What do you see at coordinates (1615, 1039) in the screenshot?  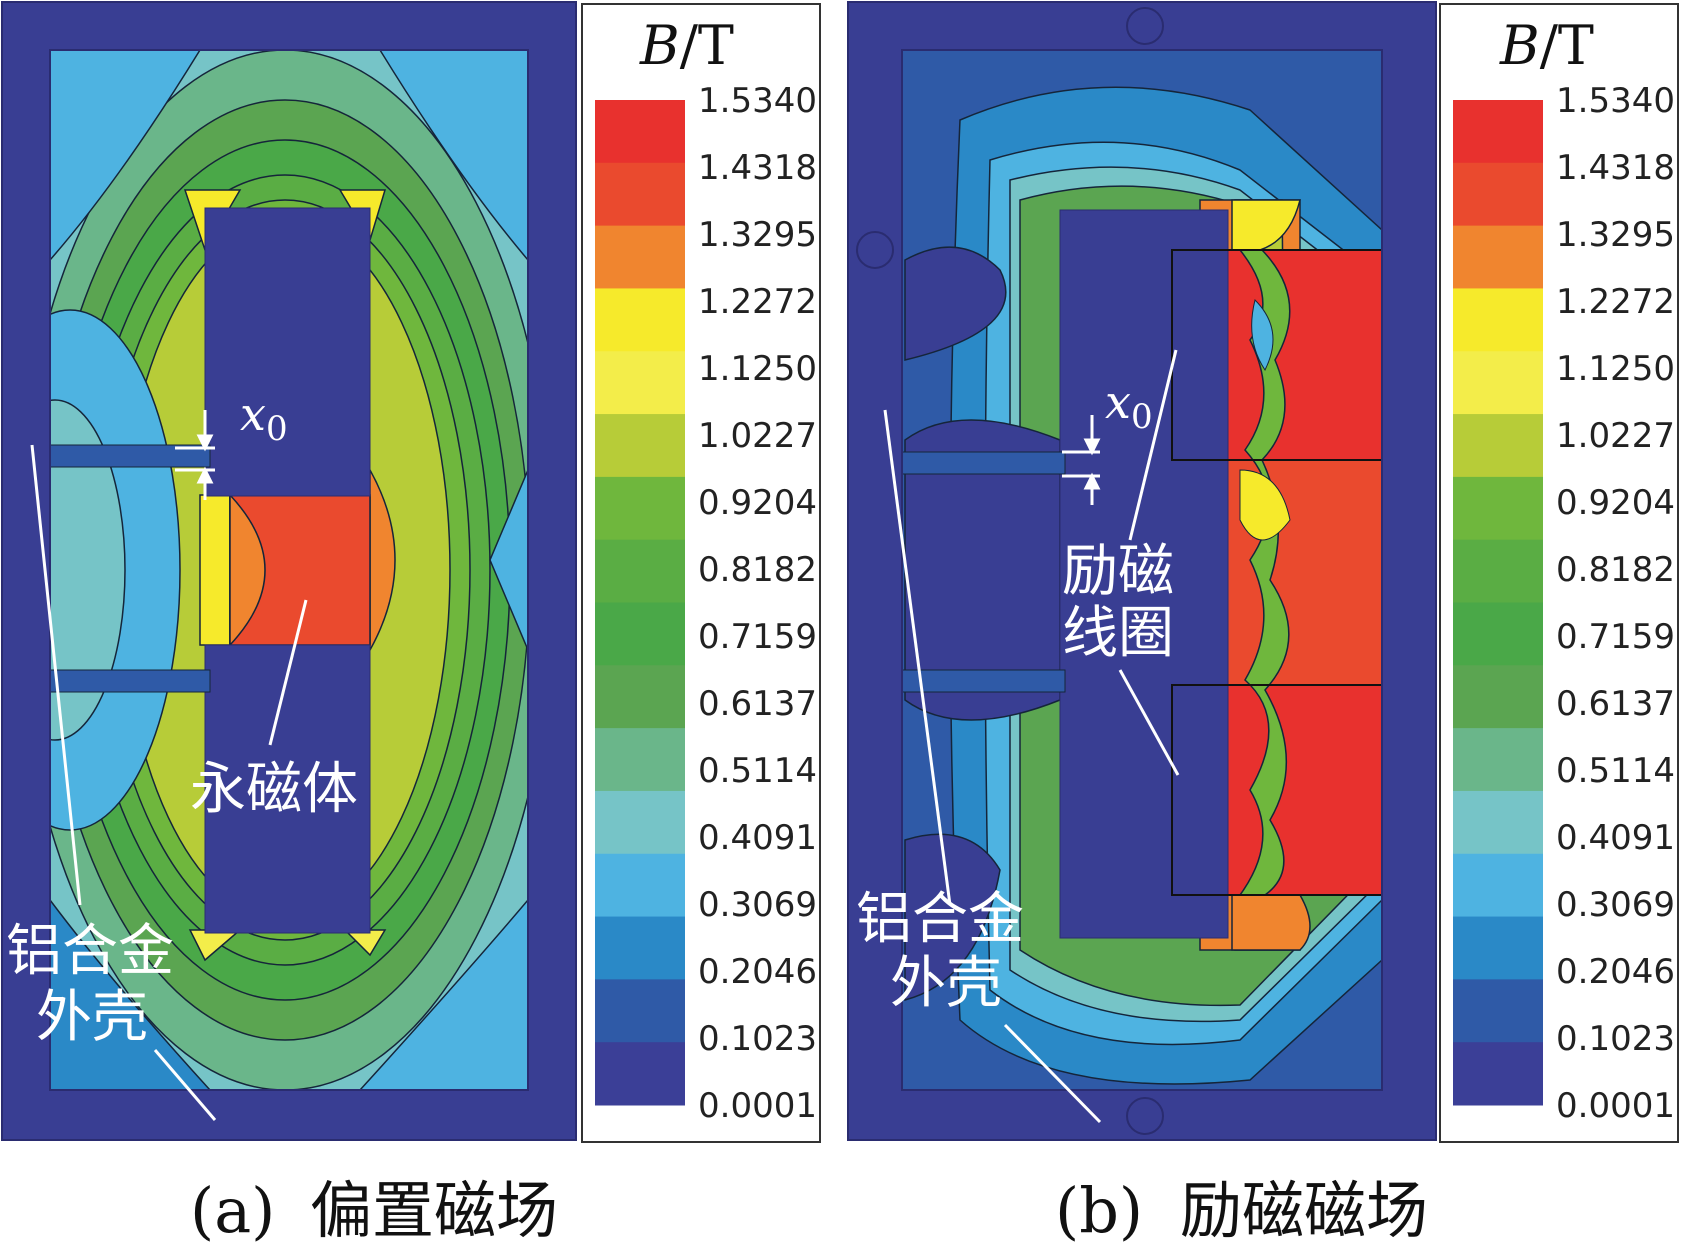 I see `panel-b-colorbar-tick-label: 0.1023` at bounding box center [1615, 1039].